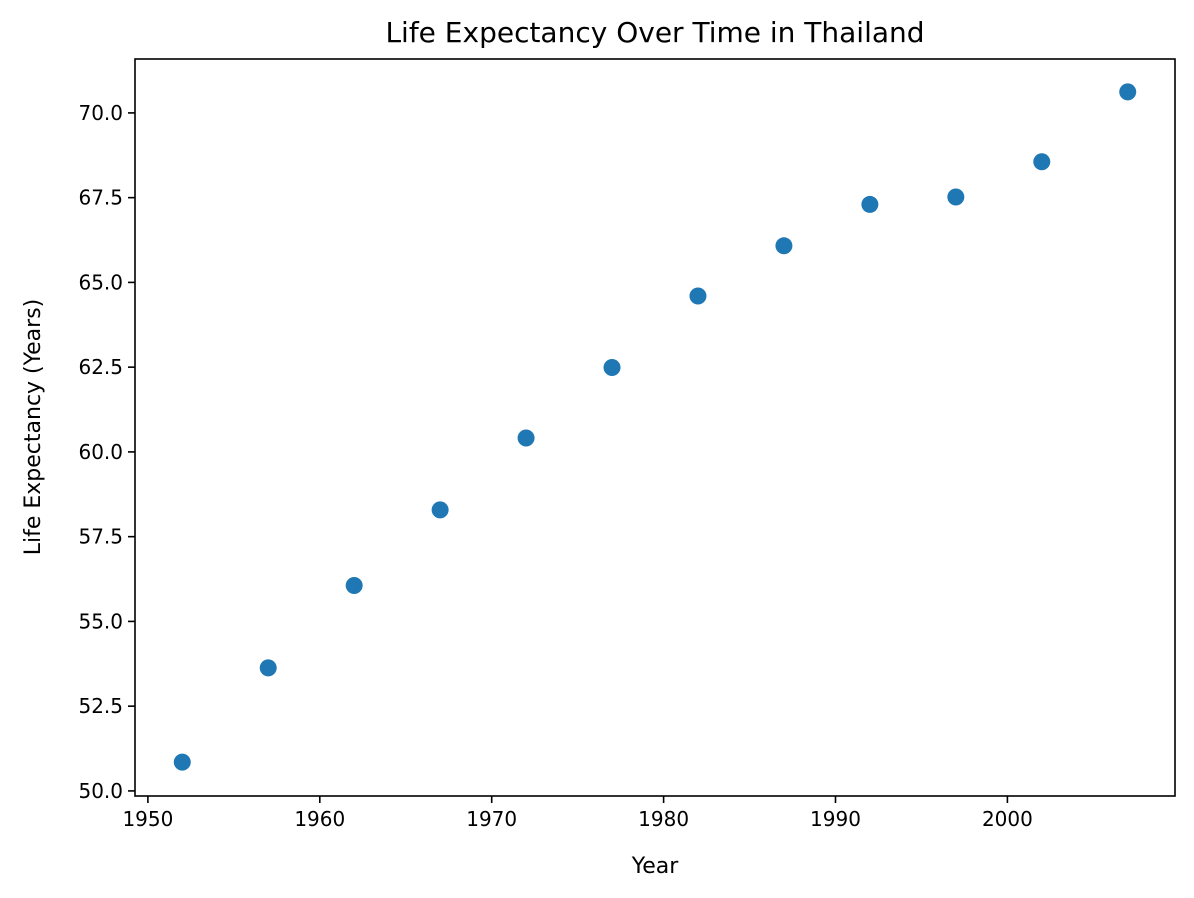 The width and height of the screenshot is (1194, 898). I want to click on x-axis-label: Year, so click(655, 866).